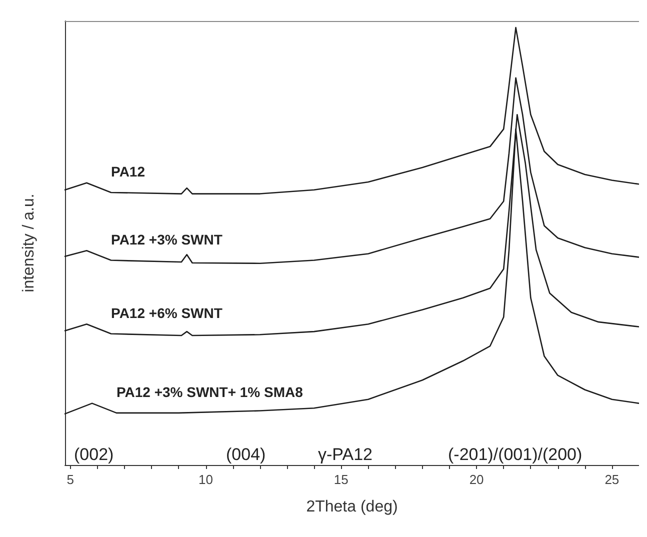  Describe the element at coordinates (167, 239) in the screenshot. I see `series-label: PA12 +3% SWNT` at that location.